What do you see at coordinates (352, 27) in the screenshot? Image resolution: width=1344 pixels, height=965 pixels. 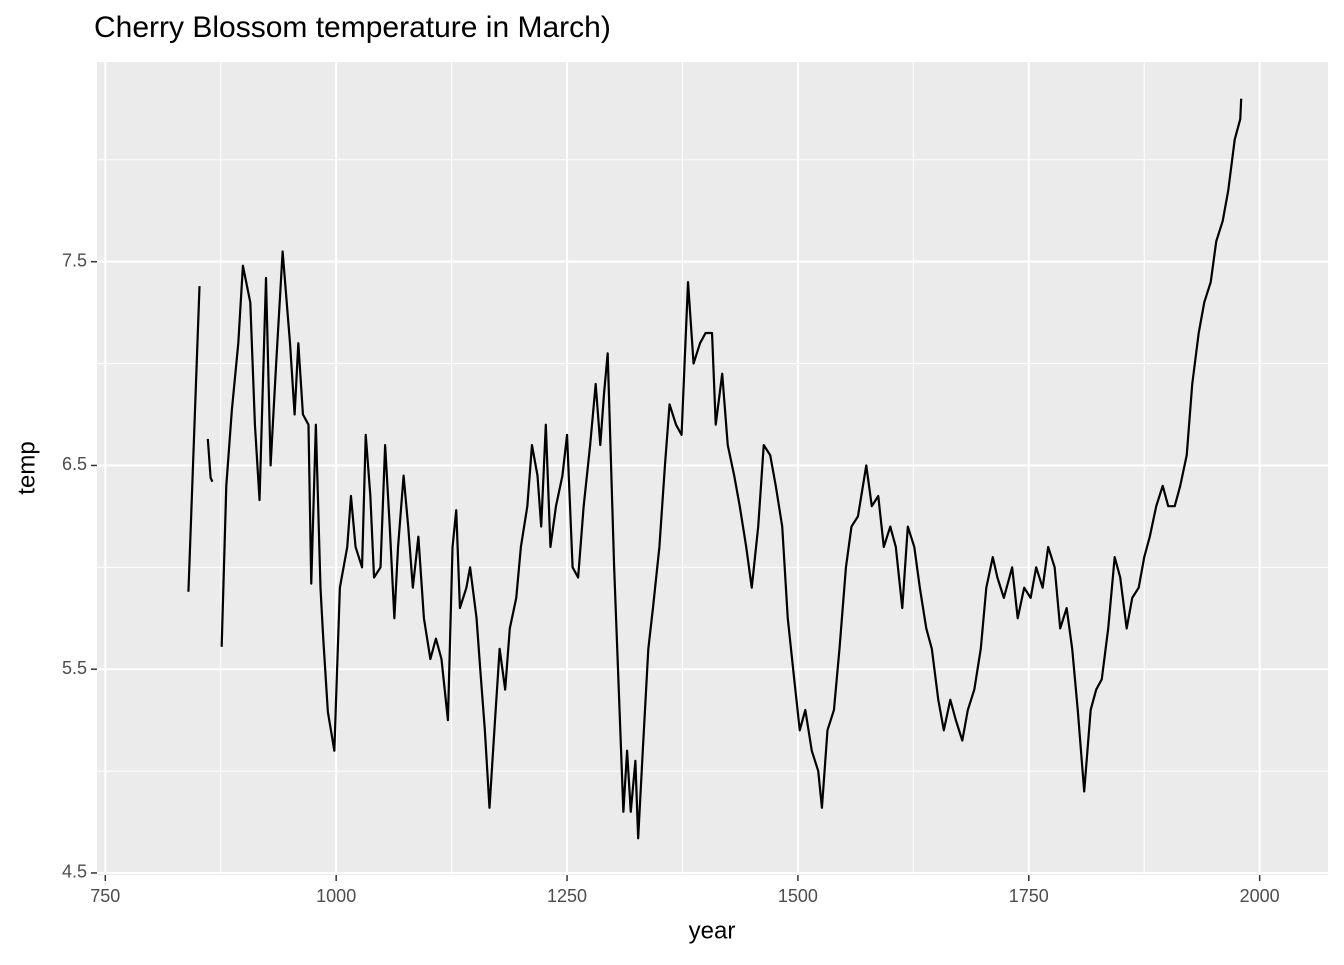 I see `chart-title: Cherry Blossom temperature in March)` at bounding box center [352, 27].